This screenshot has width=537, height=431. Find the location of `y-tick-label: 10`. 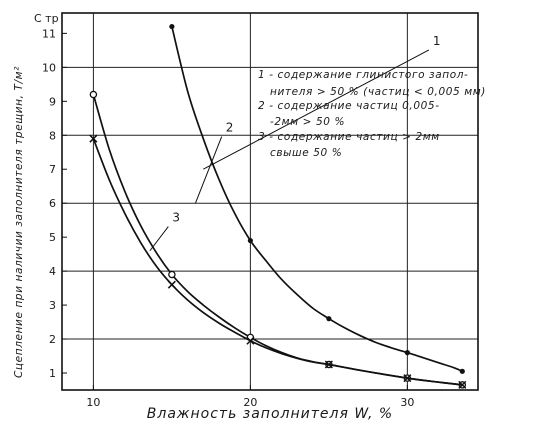

y-tick-label: 10 is located at coordinates (49, 67).